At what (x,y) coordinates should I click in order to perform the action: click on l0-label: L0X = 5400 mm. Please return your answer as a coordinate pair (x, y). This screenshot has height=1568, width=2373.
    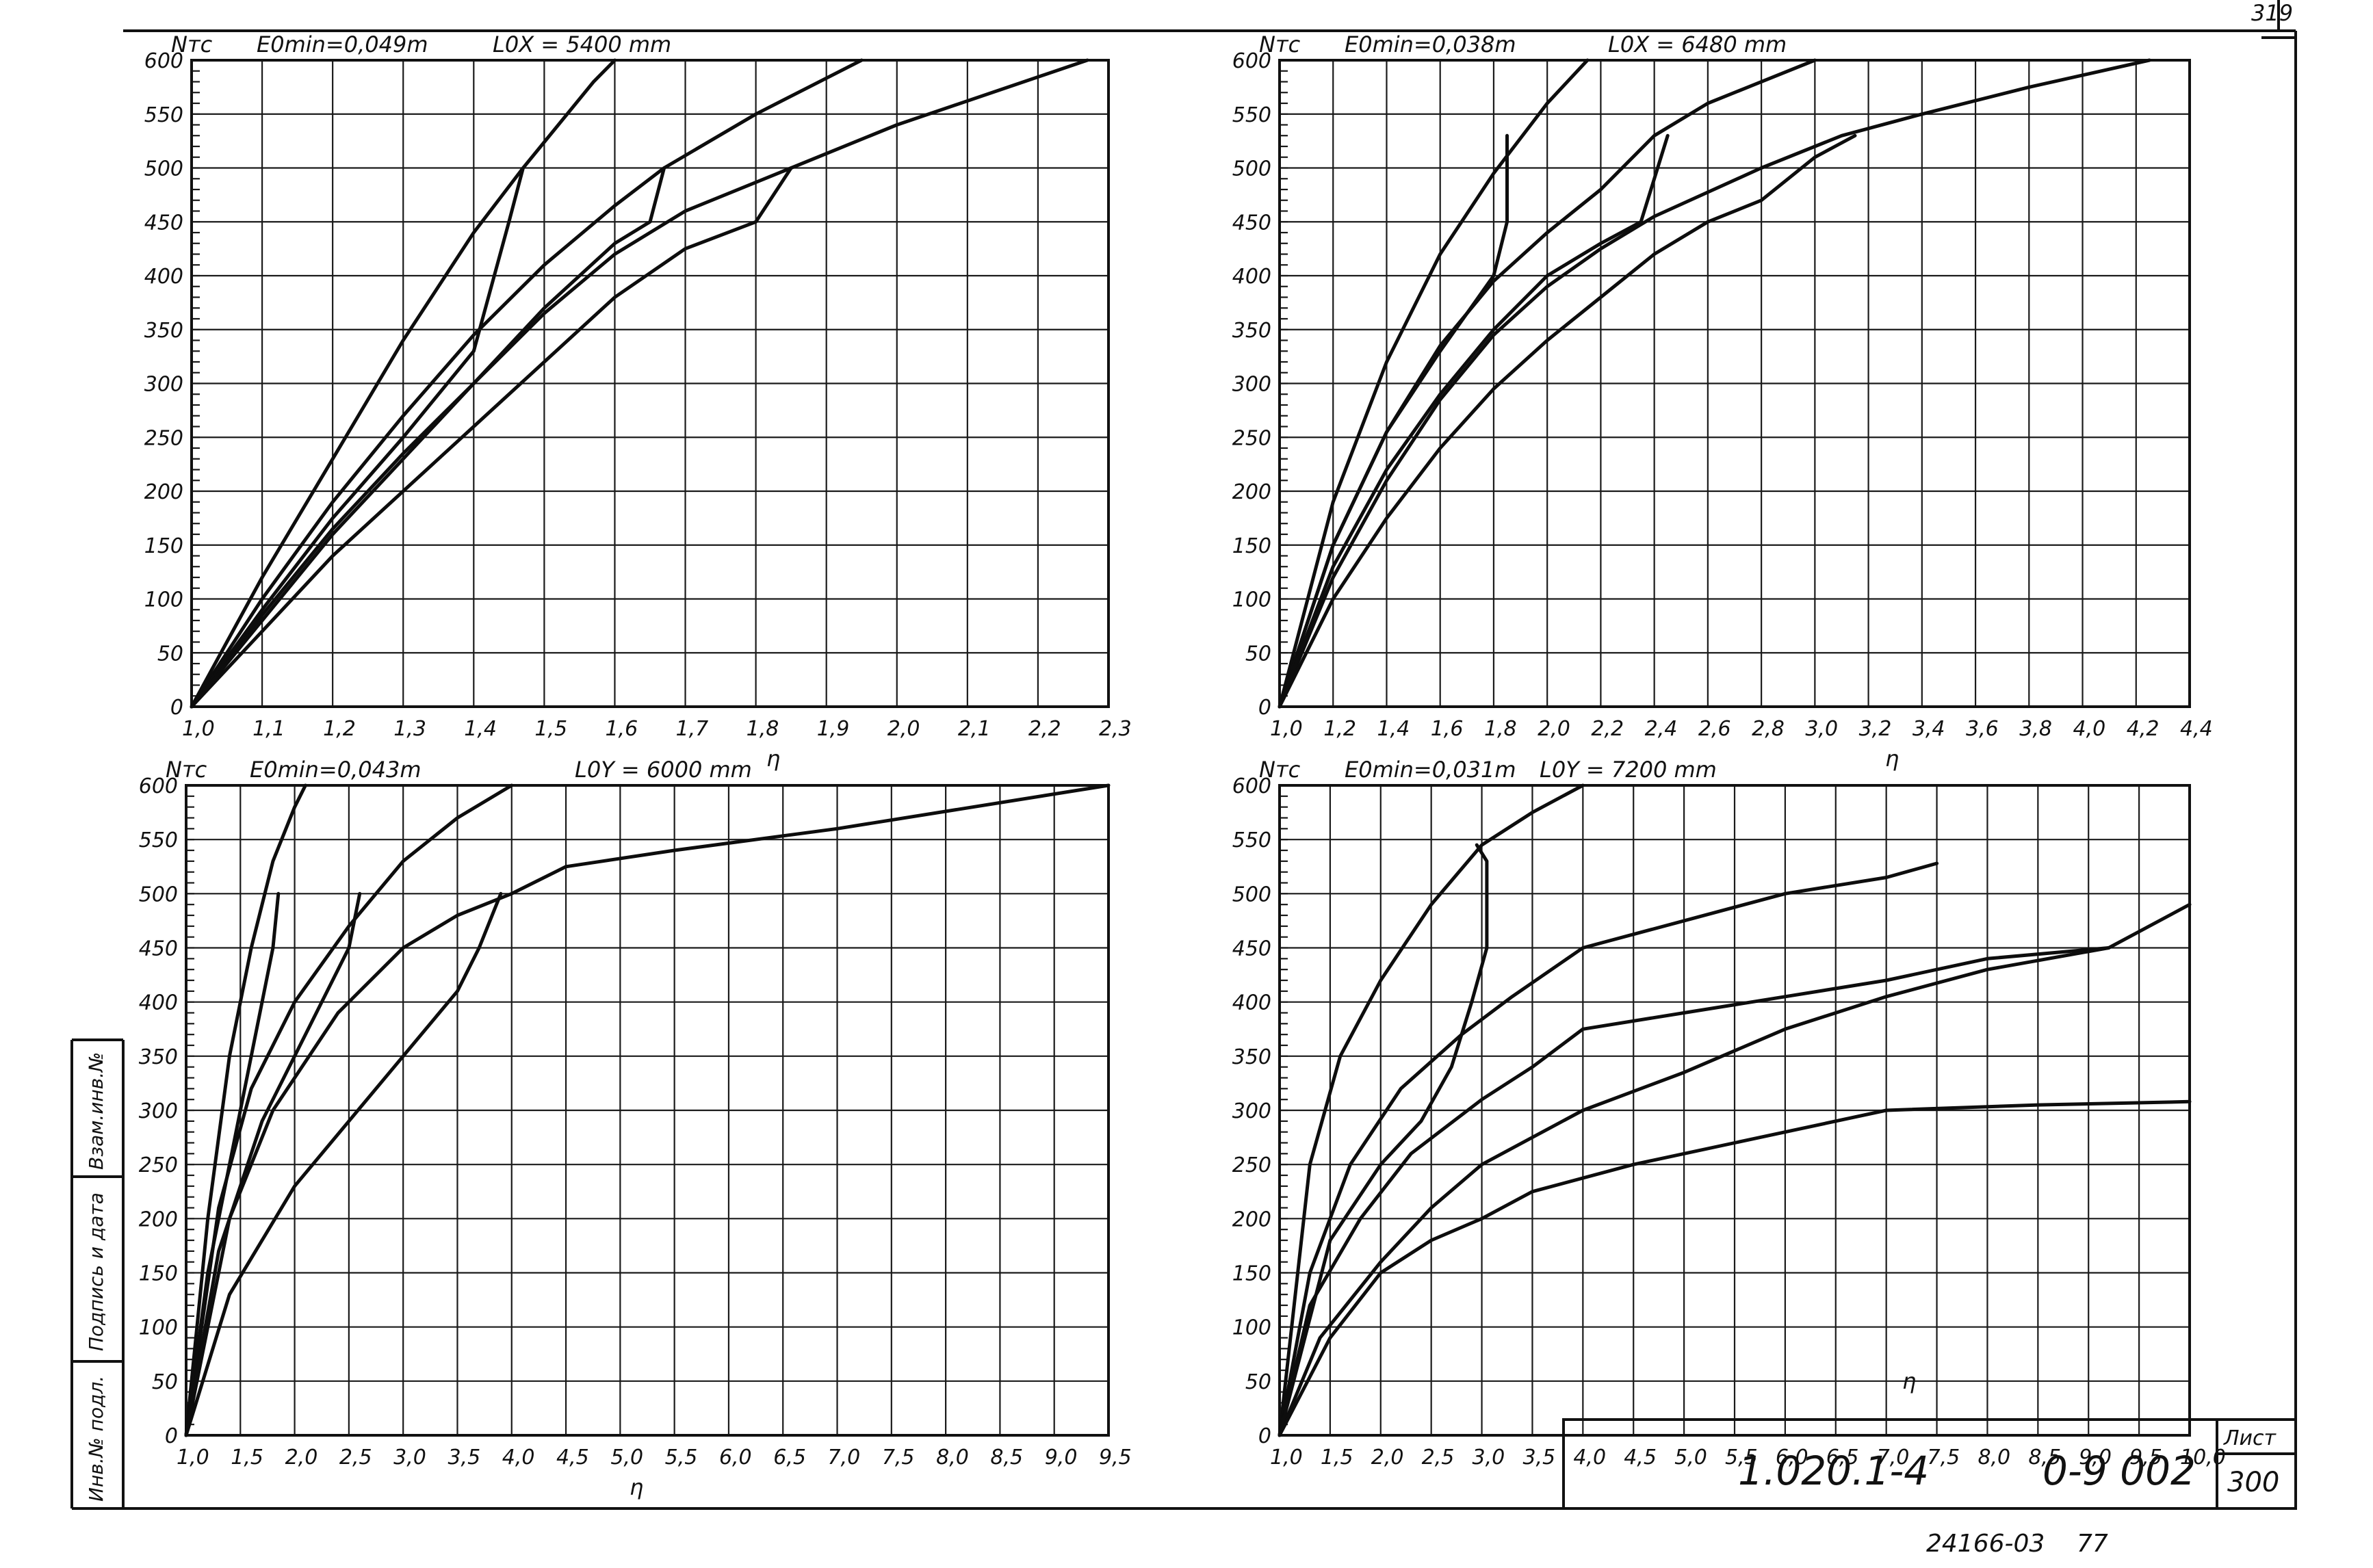
    Looking at the image, I should click on (582, 44).